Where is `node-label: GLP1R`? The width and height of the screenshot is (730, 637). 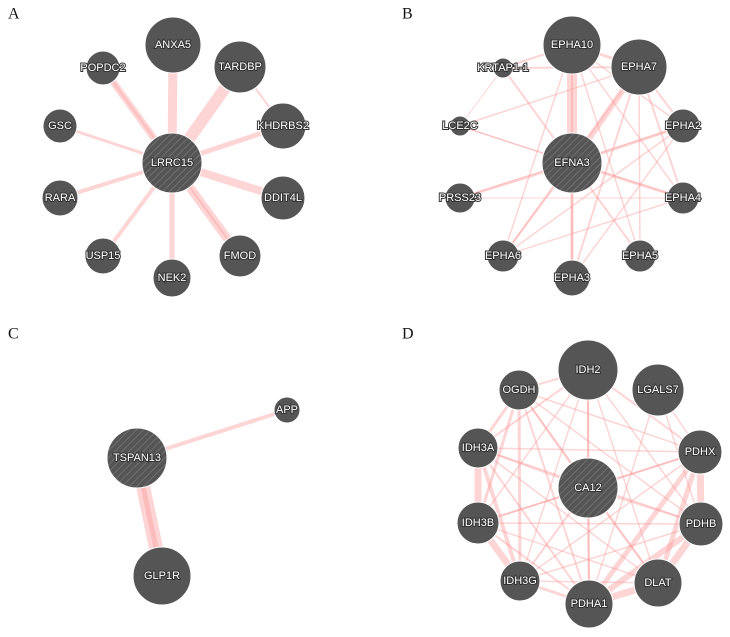
node-label: GLP1R is located at coordinates (162, 576).